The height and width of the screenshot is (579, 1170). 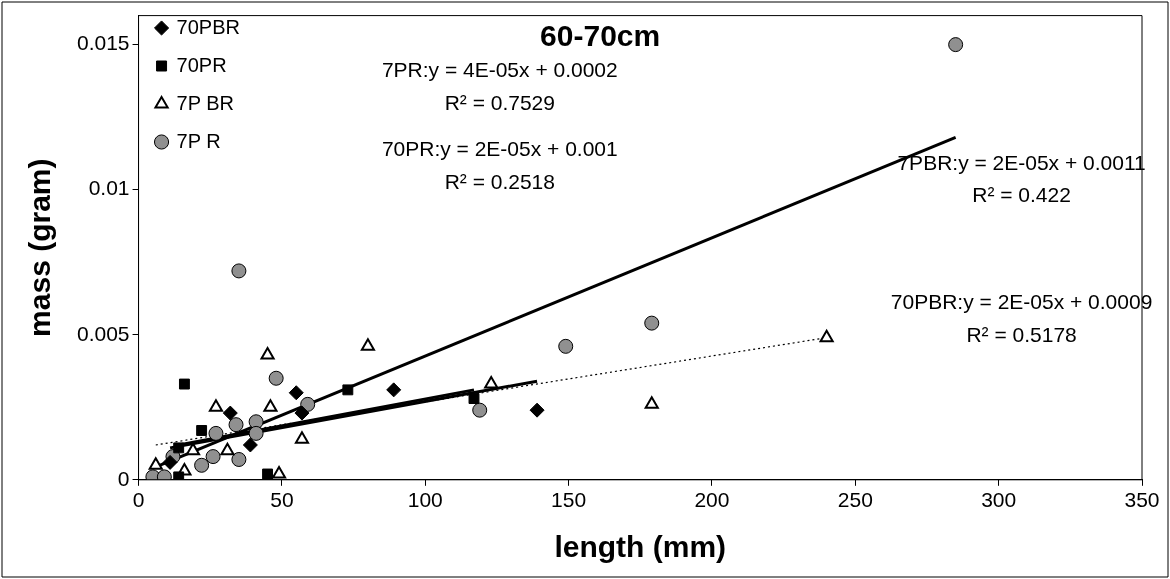 I want to click on x-tick-label: 250, so click(x=855, y=500).